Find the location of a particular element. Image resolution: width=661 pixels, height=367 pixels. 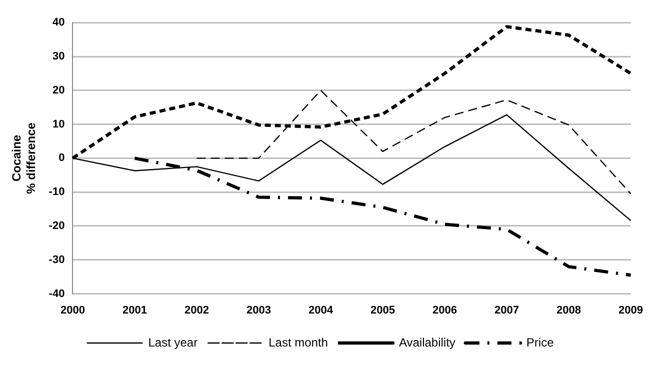

x-tick-label: 2004 is located at coordinates (321, 310).